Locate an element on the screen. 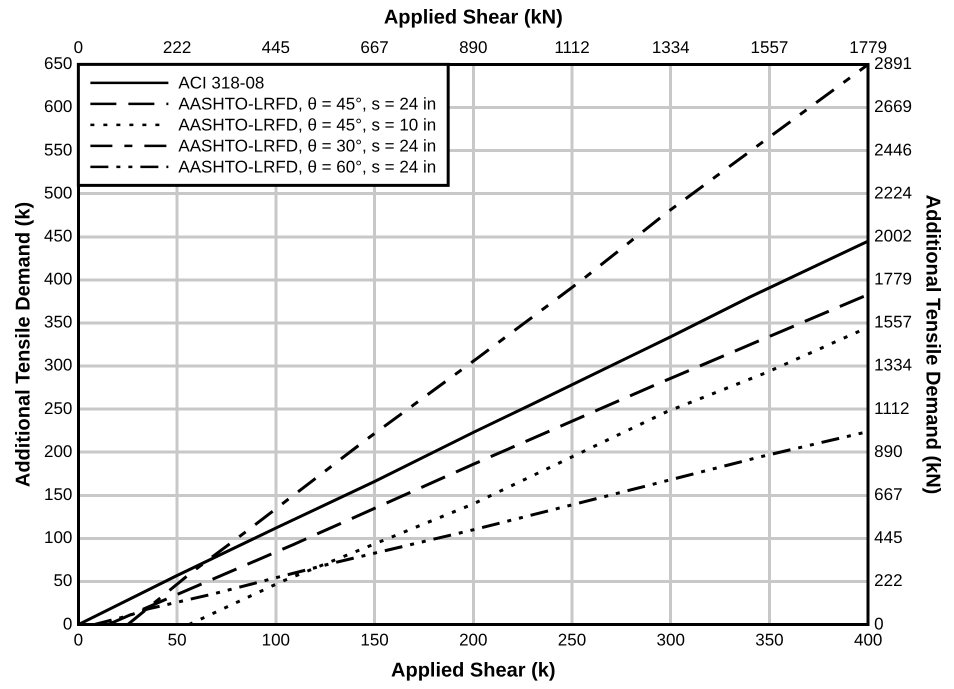  x-tick-label: 150 is located at coordinates (374, 640).